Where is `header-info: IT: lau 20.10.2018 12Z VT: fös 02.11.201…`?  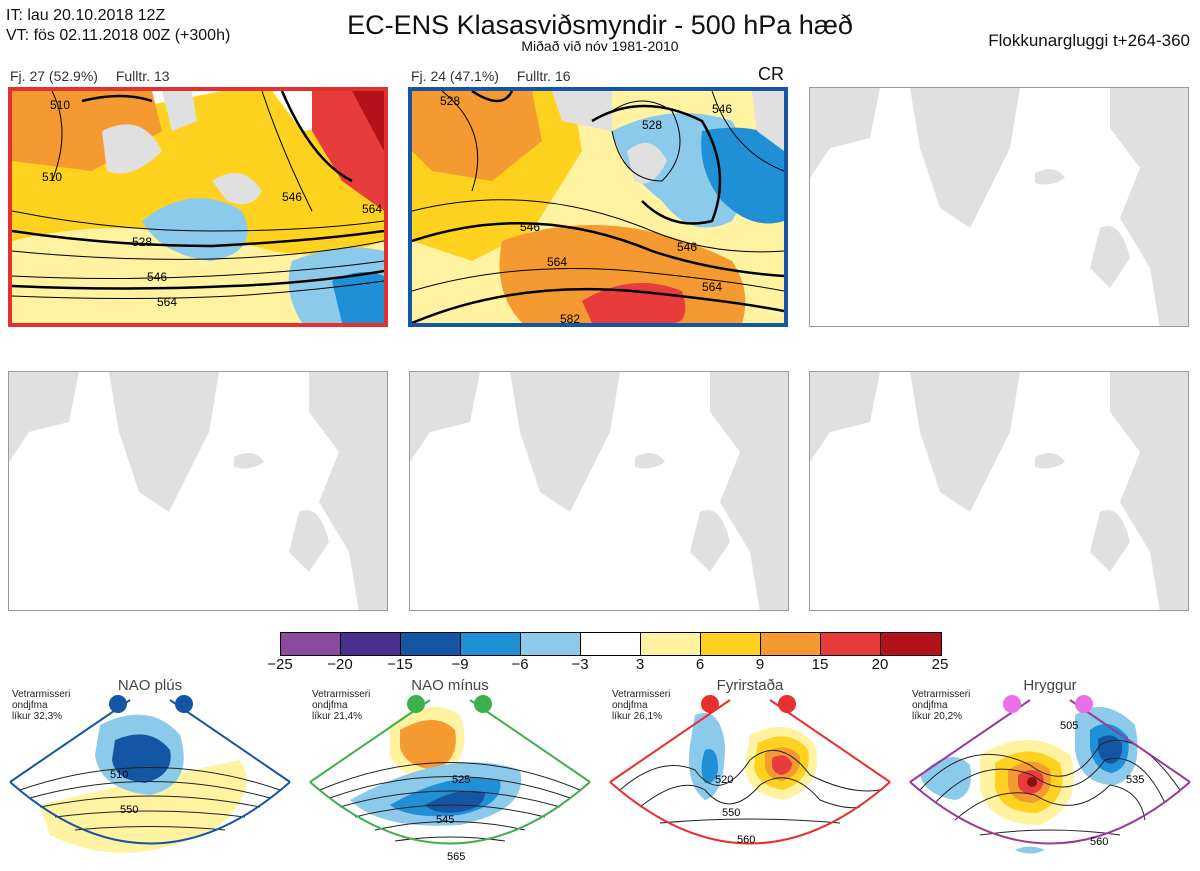
header-info: IT: lau 20.10.2018 12Z VT: fös 02.11.201… is located at coordinates (118, 26).